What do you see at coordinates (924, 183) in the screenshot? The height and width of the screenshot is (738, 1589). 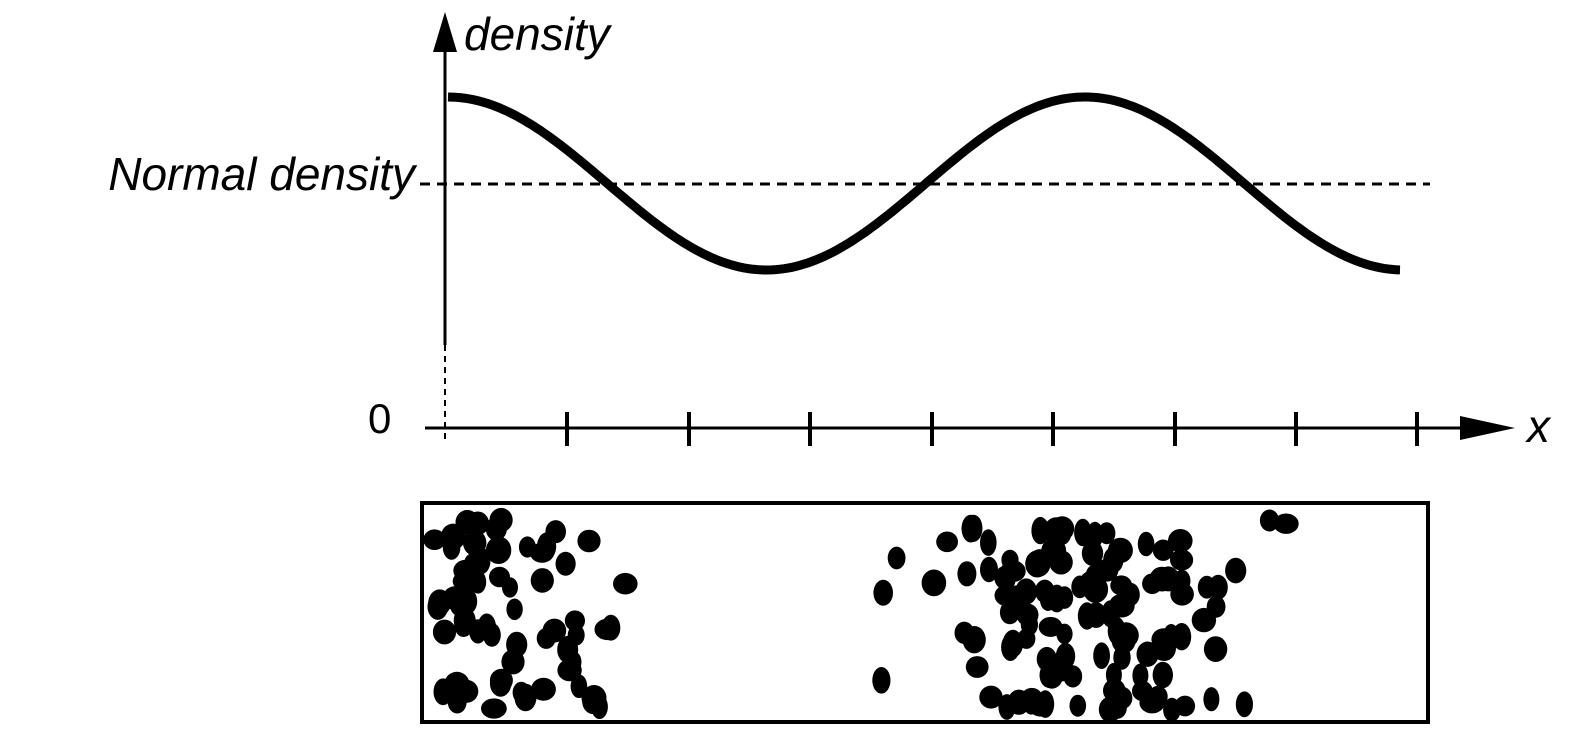 I see `density-curve` at bounding box center [924, 183].